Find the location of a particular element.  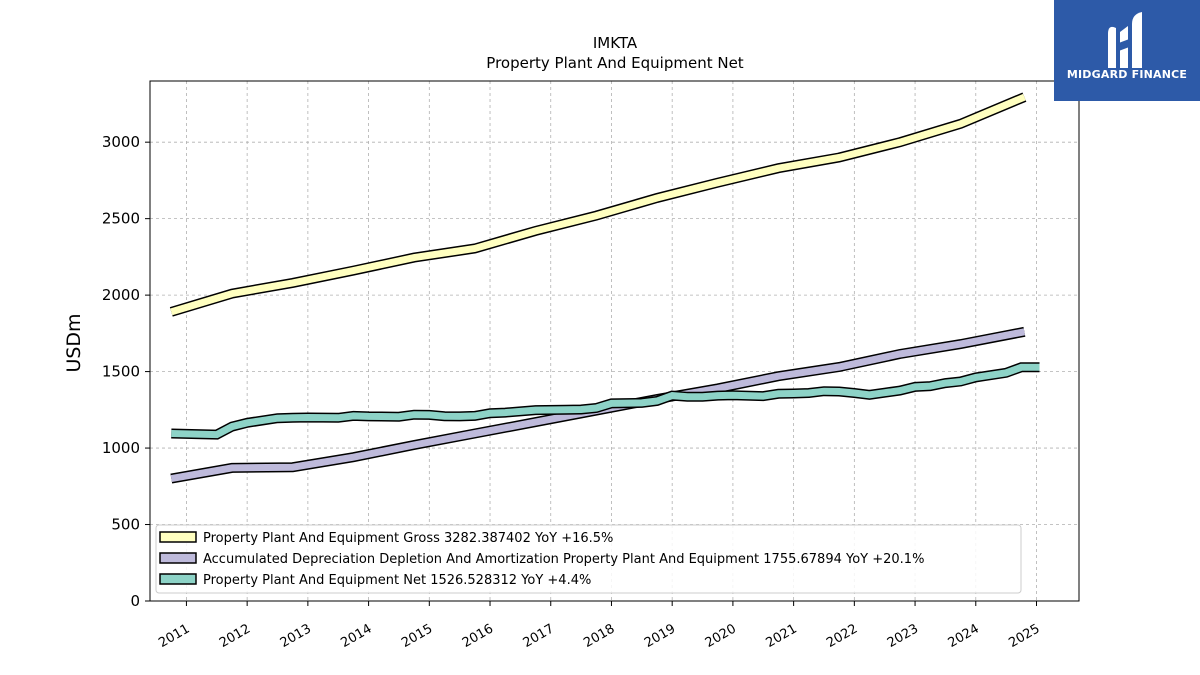

x-tick-label: 2019 is located at coordinates (660, 636).